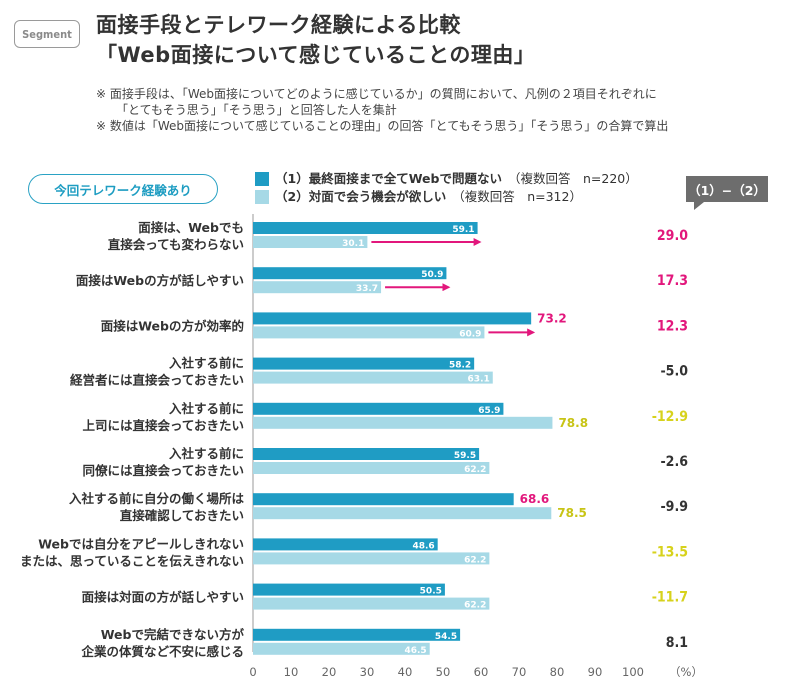 Image resolution: width=800 pixels, height=689 pixels. I want to click on legend-label-2: （2）対面で会う機会が欲しい, so click(361, 196).